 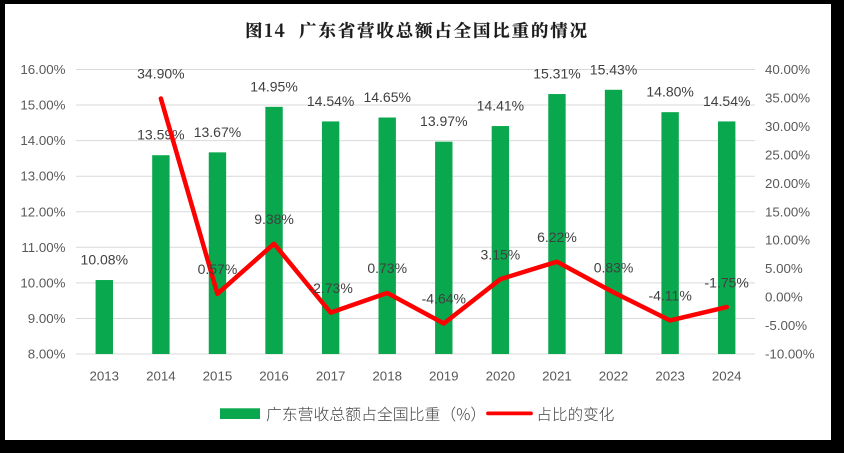 I want to click on svg-text: 13.67%, so click(x=217, y=132).